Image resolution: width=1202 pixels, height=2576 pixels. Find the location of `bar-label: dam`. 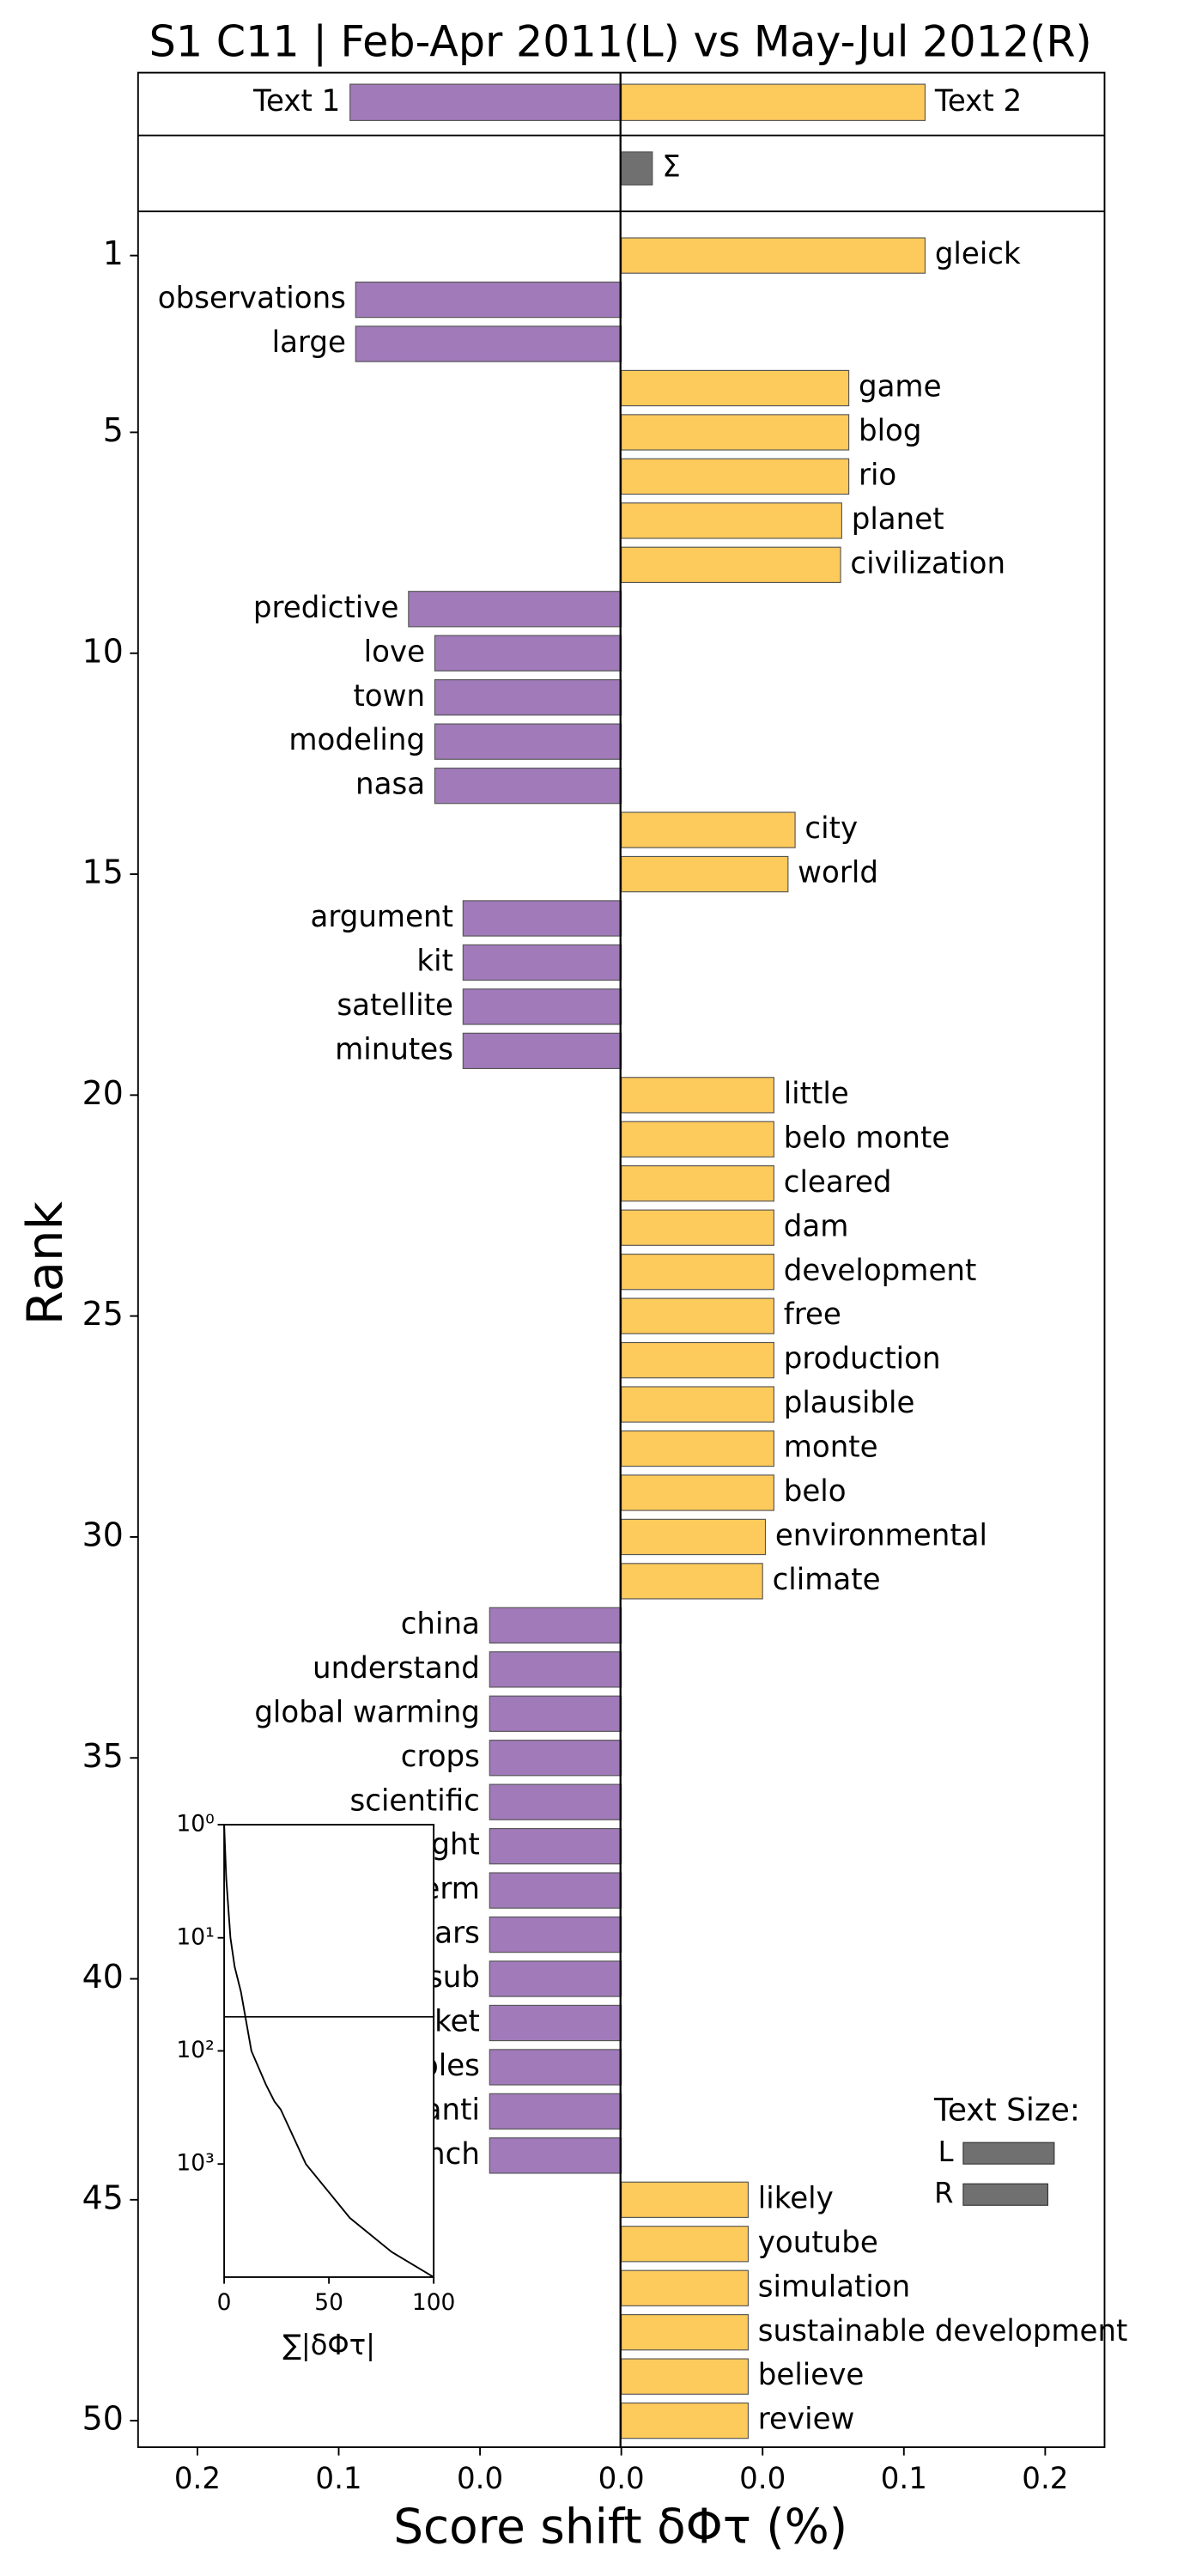

bar-label: dam is located at coordinates (816, 1226).